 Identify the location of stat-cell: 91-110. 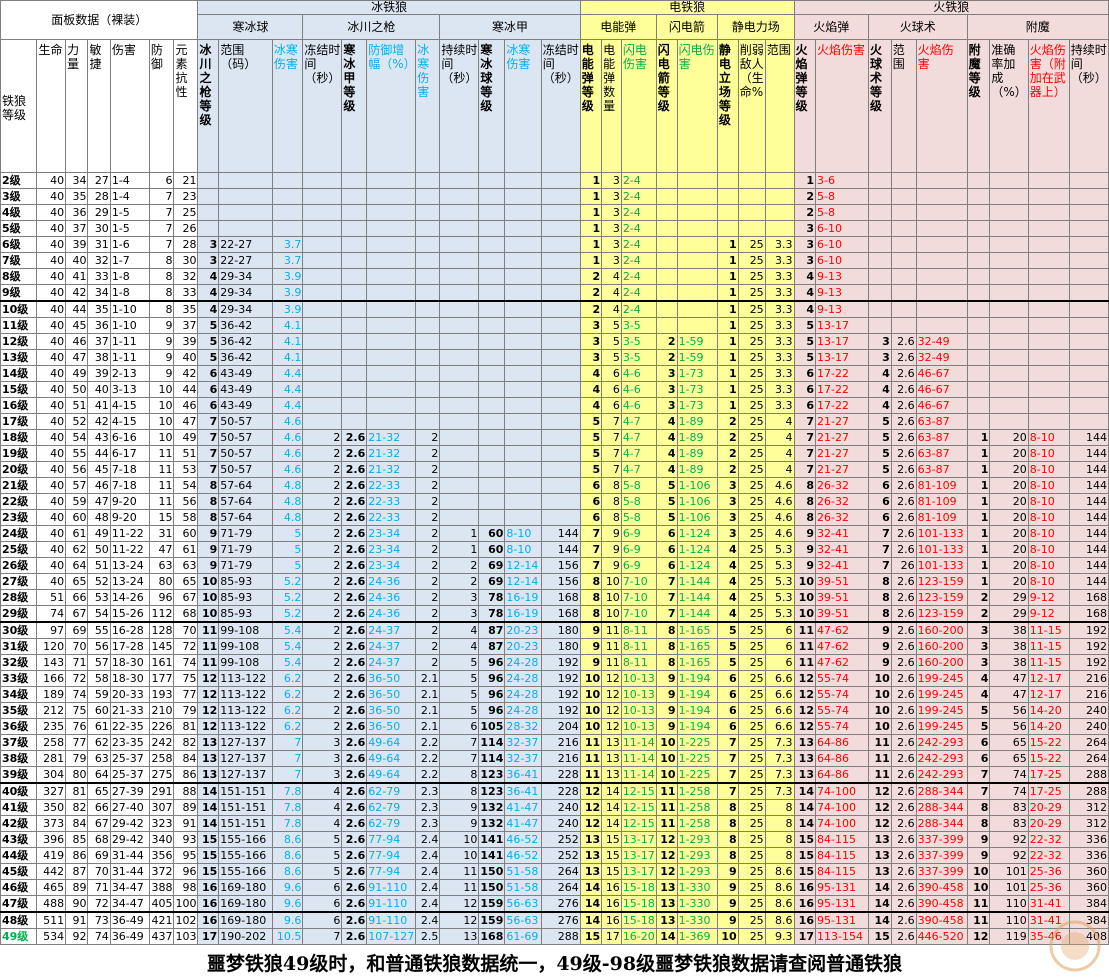
(391, 887).